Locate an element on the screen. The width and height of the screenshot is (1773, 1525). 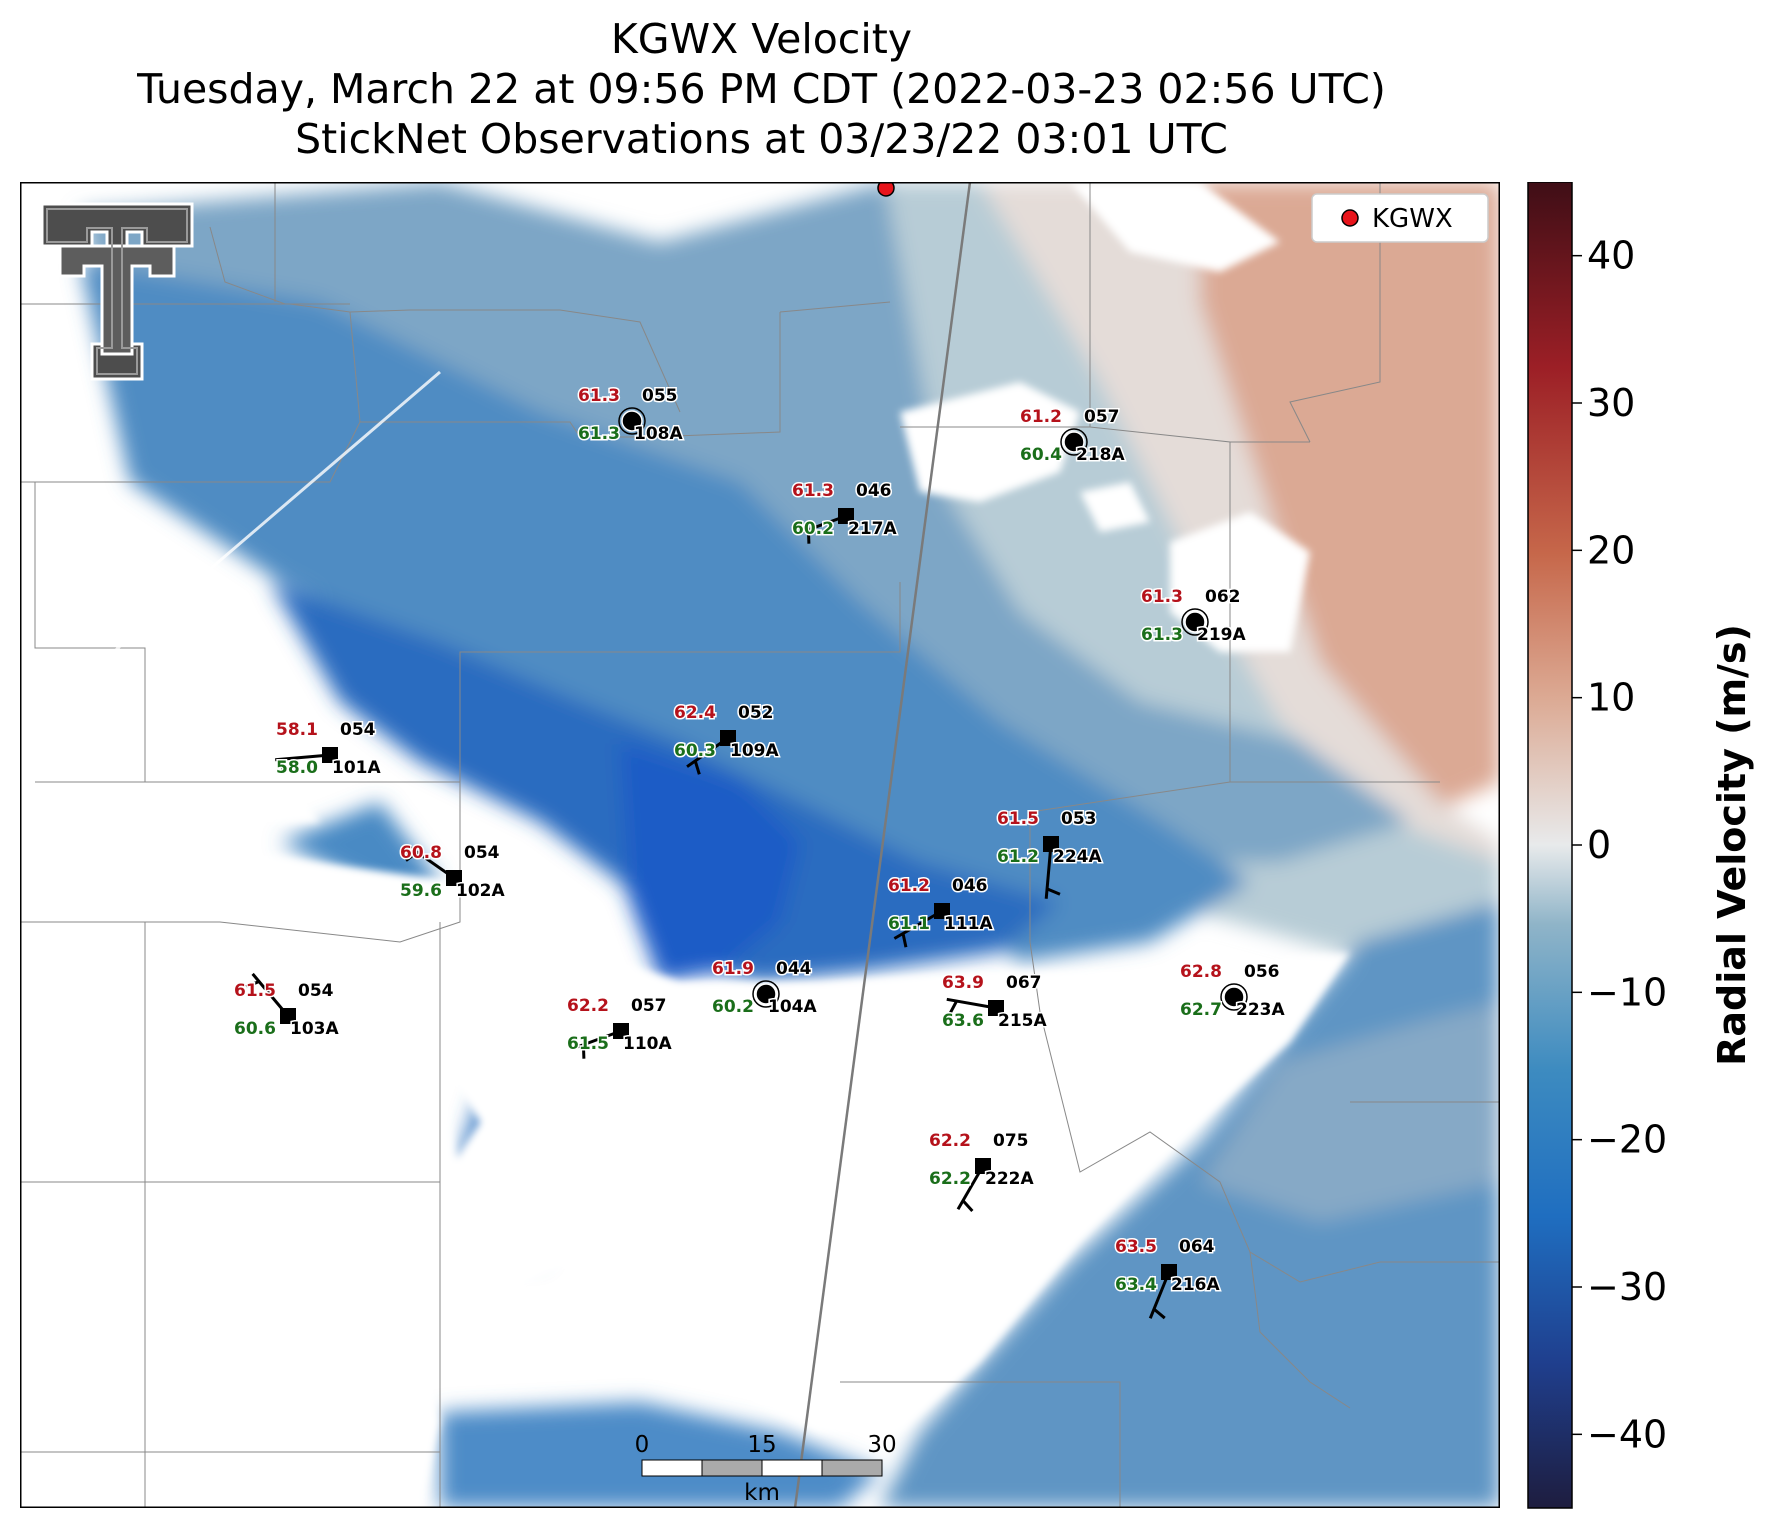
station-dewpoint: 61.1 is located at coordinates (909, 924).